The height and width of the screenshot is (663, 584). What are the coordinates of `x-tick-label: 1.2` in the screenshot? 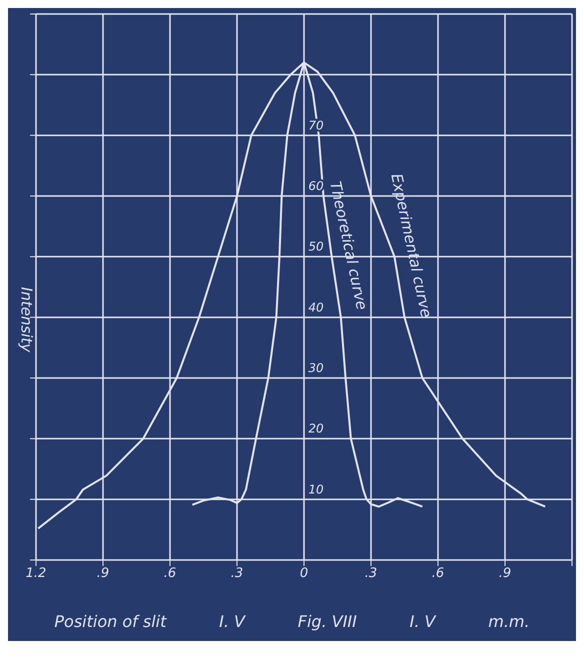 It's located at (36, 574).